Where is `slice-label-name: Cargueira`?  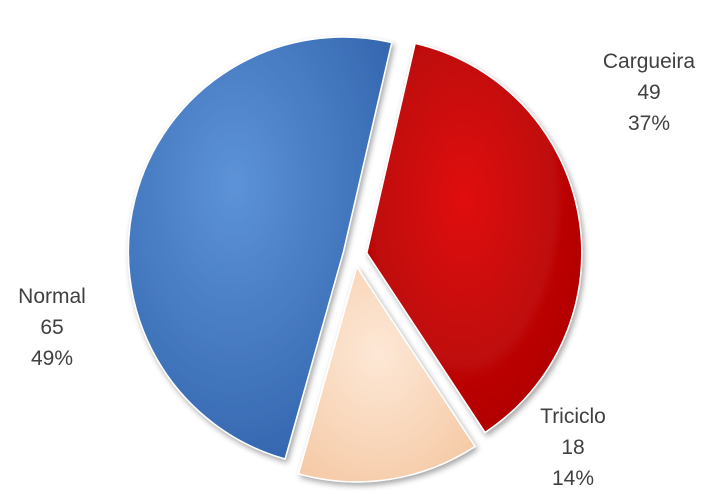 slice-label-name: Cargueira is located at coordinates (649, 61).